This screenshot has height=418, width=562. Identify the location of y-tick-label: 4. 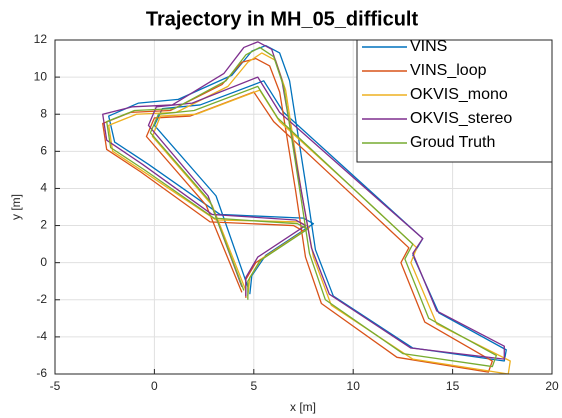
(43, 188).